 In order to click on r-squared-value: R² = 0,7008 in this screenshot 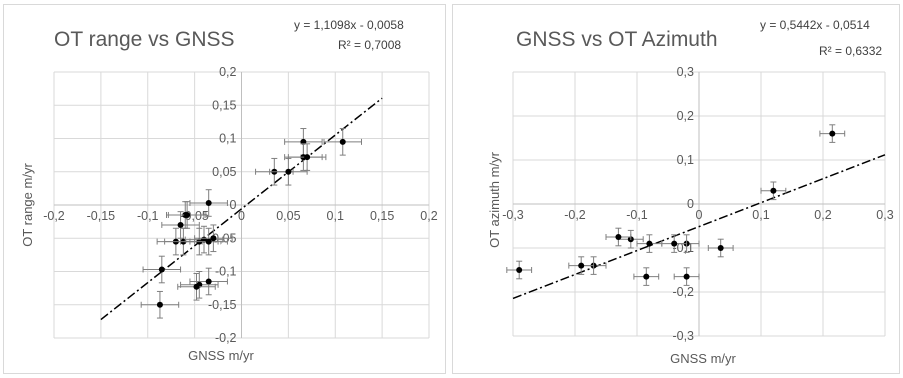, I will do `click(369, 45)`.